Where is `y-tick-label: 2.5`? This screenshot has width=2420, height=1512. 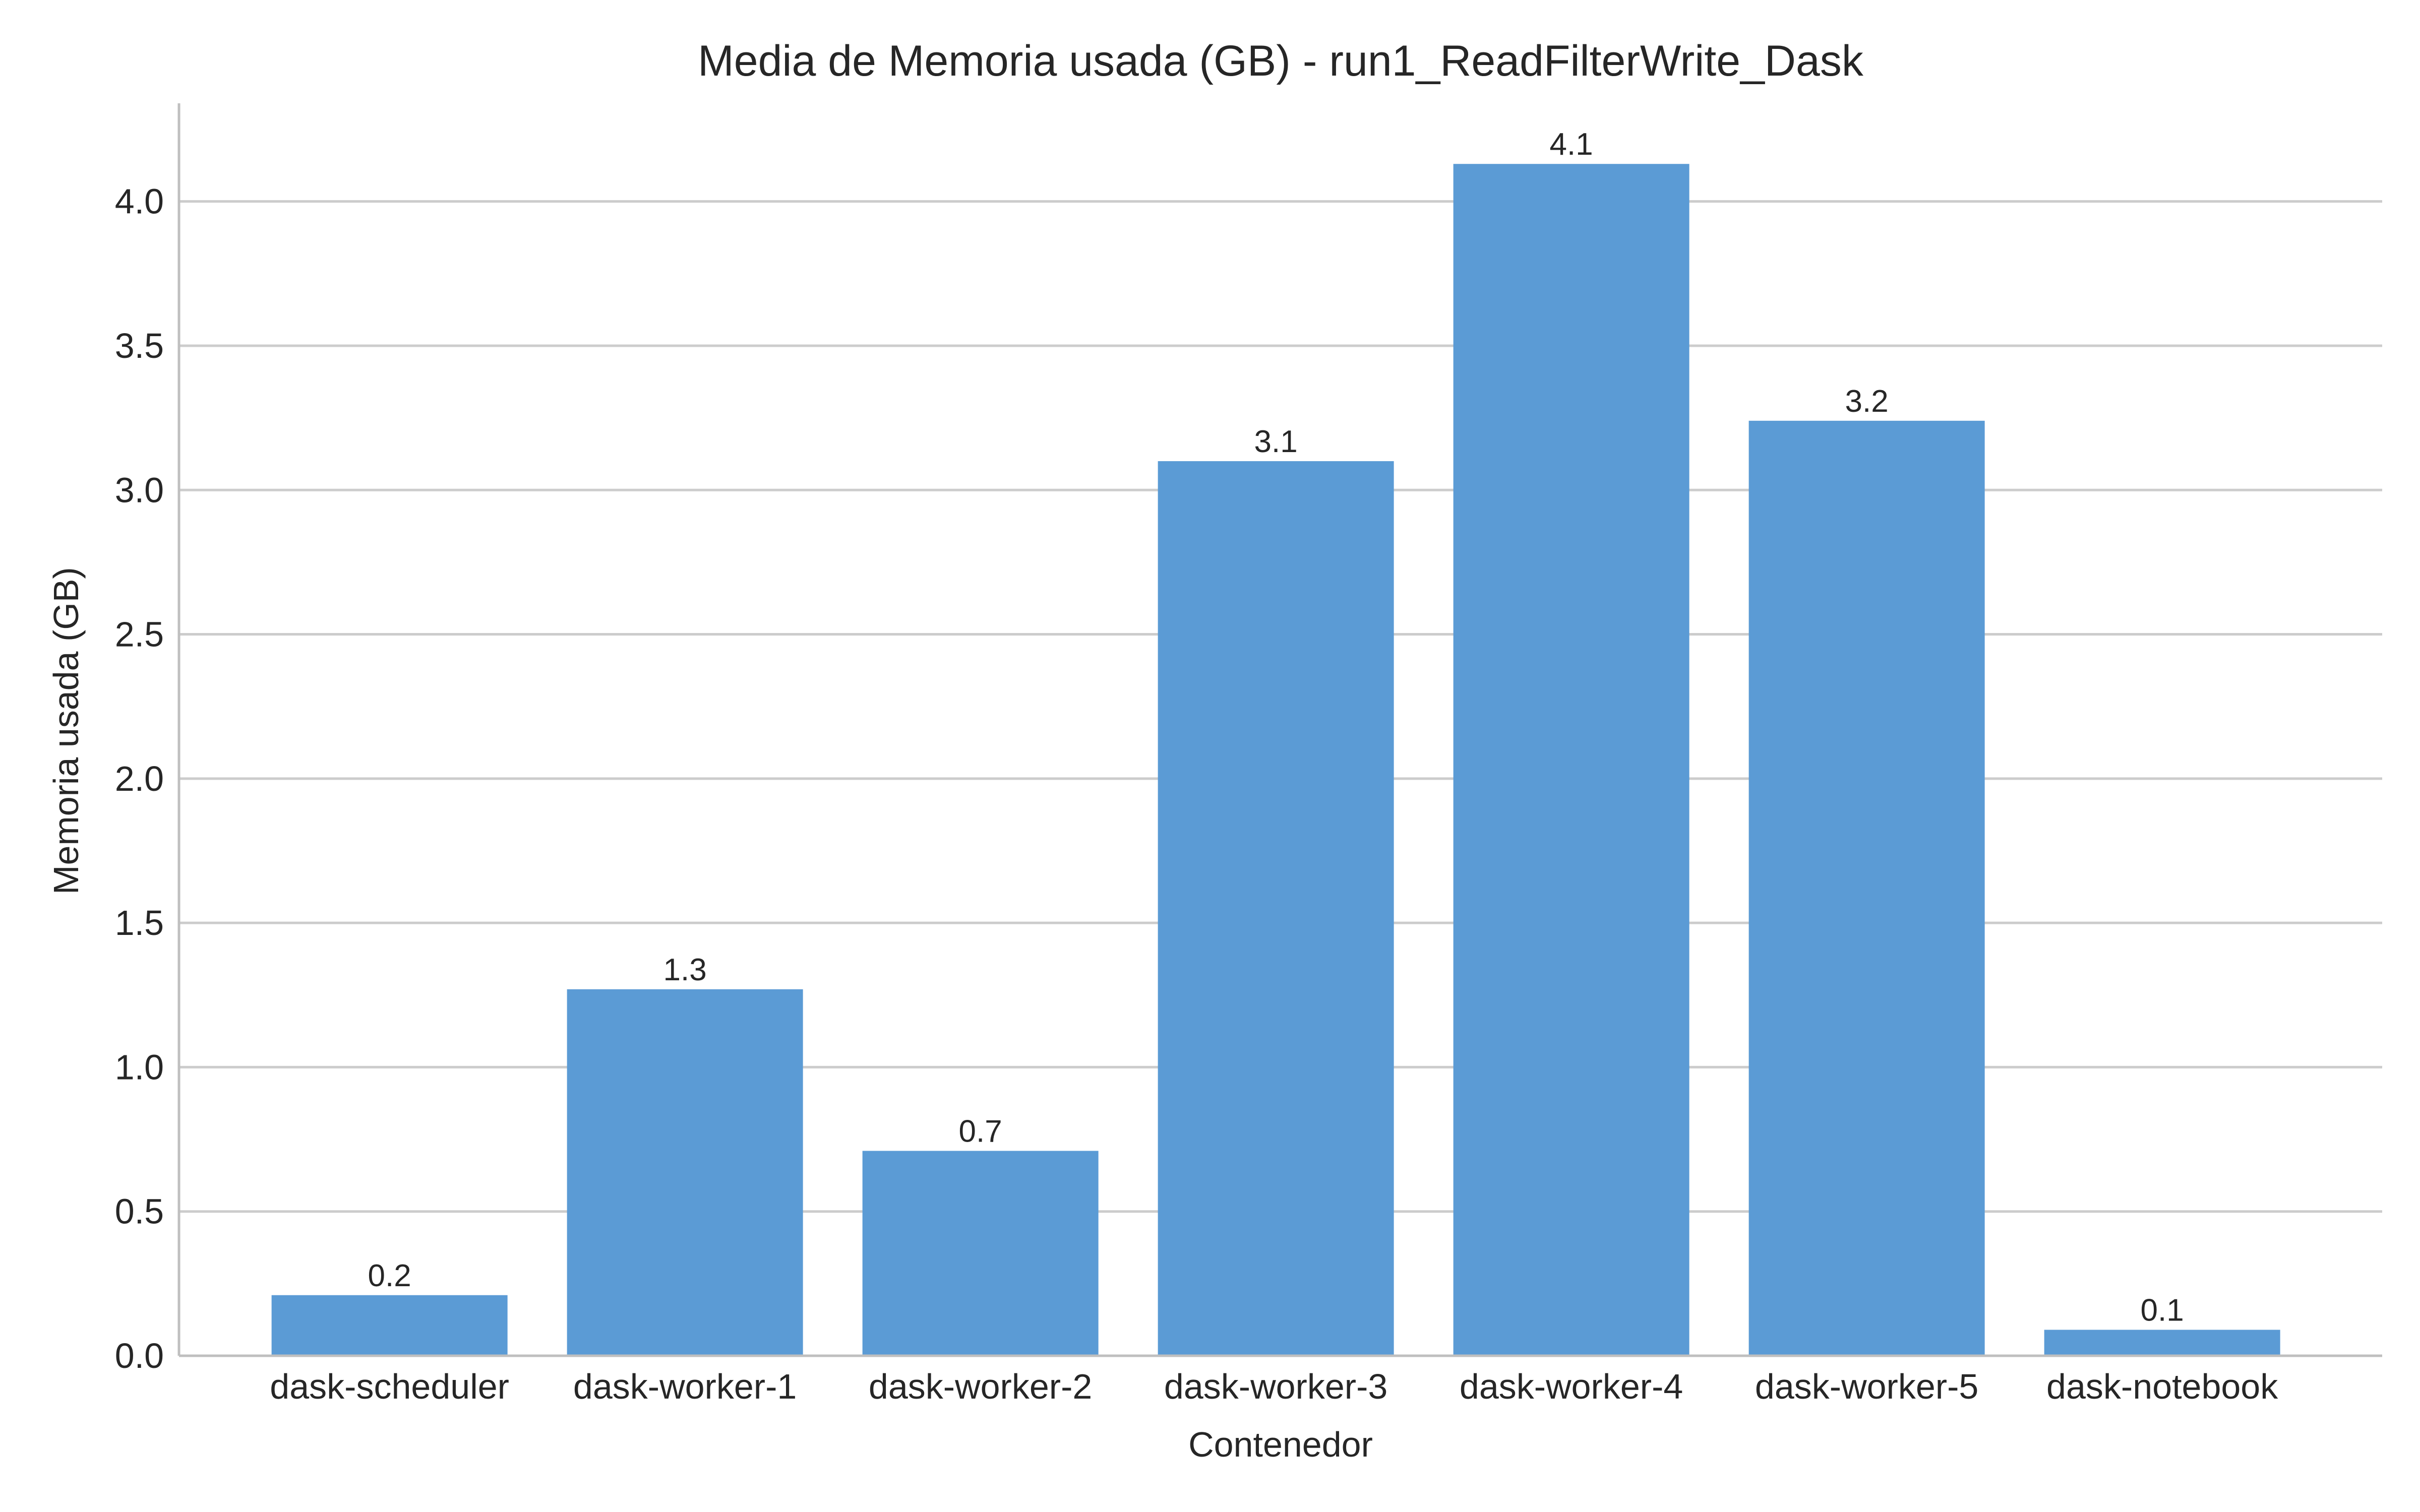 y-tick-label: 2.5 is located at coordinates (139, 635).